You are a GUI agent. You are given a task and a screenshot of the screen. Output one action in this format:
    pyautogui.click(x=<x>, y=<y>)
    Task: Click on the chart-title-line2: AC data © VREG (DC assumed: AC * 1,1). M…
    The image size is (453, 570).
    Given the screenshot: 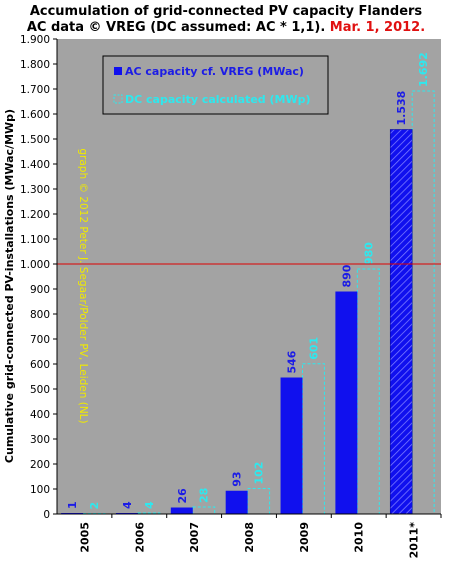 What is the action you would take?
    pyautogui.click(x=226, y=27)
    